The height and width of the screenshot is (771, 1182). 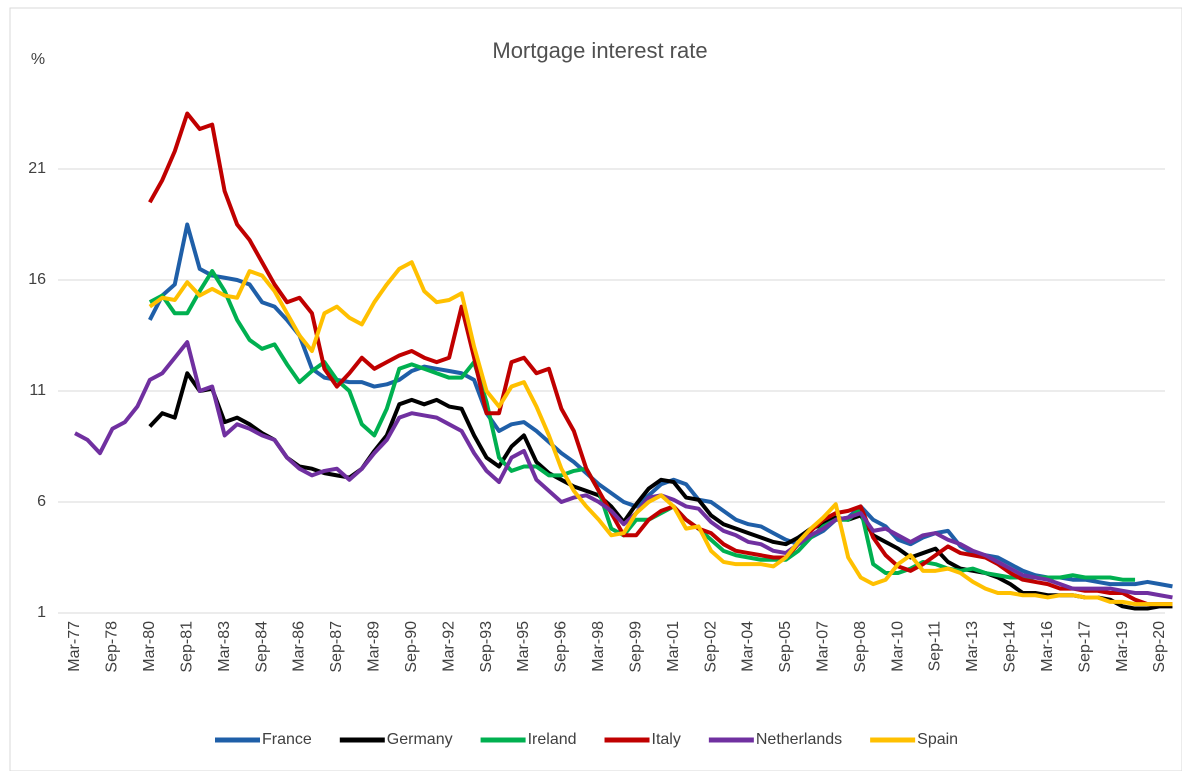 What do you see at coordinates (448, 646) in the screenshot?
I see `x-tick-label: Mar-92` at bounding box center [448, 646].